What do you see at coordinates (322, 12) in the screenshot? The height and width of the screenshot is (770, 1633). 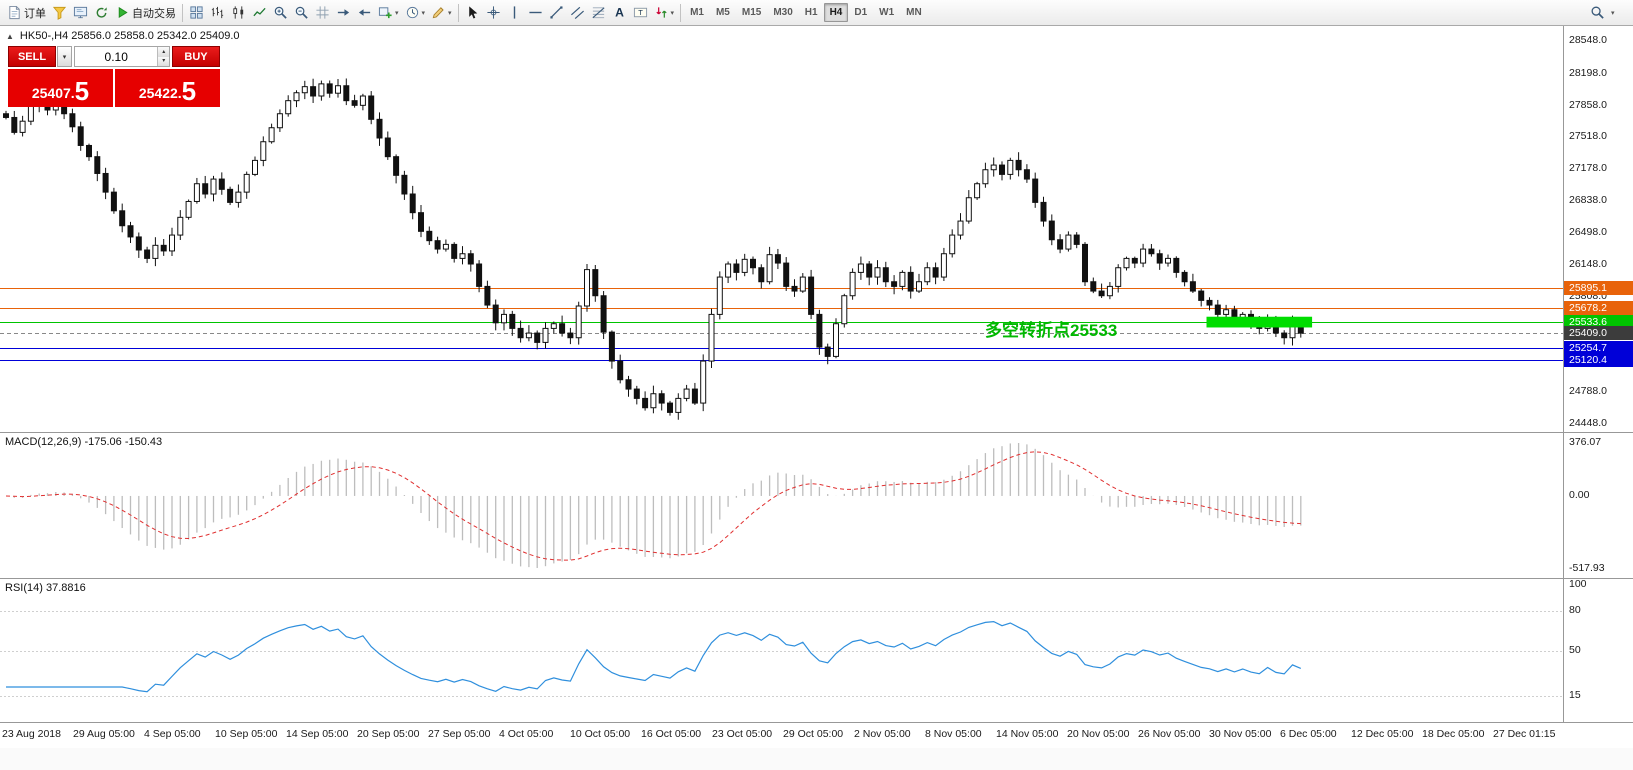 I see `grid-button` at bounding box center [322, 12].